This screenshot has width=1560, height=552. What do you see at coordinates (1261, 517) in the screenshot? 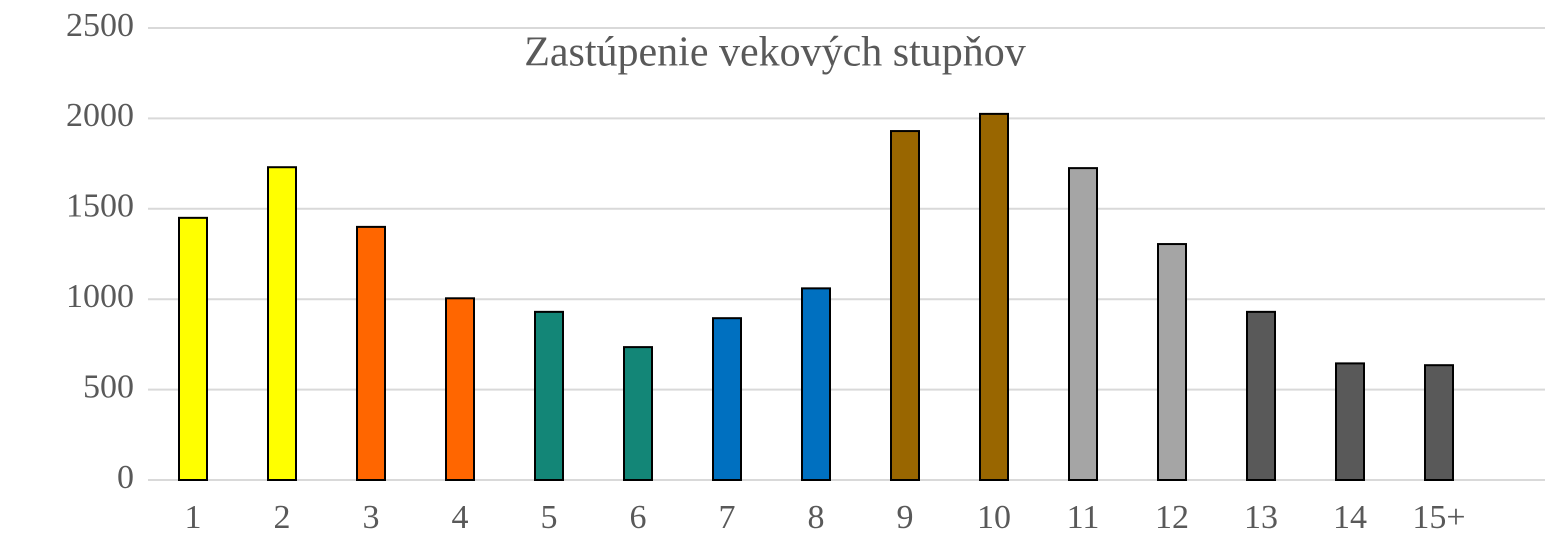
I see `x-tick-label: 13` at bounding box center [1261, 517].